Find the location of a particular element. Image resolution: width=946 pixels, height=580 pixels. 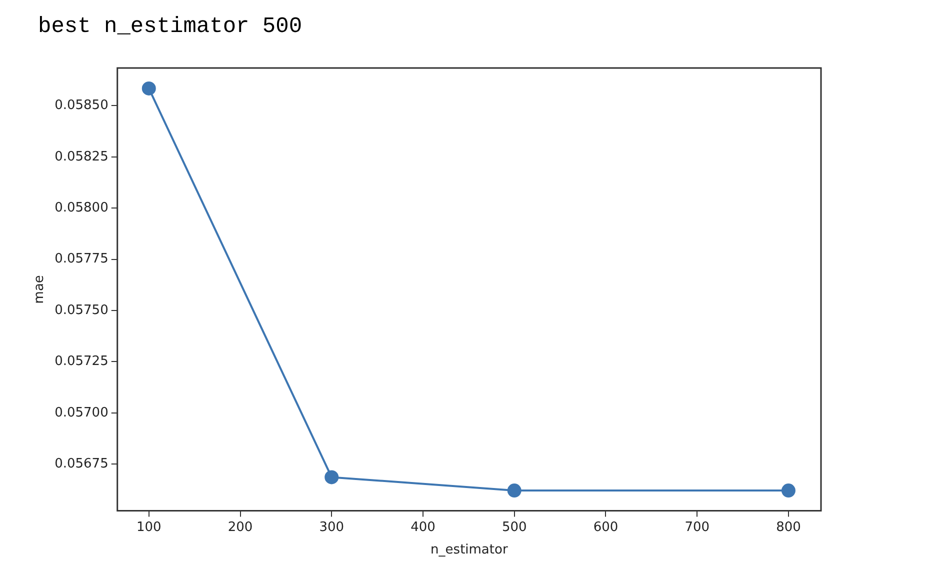

y-tick-label: 0.05700 is located at coordinates (81, 412).